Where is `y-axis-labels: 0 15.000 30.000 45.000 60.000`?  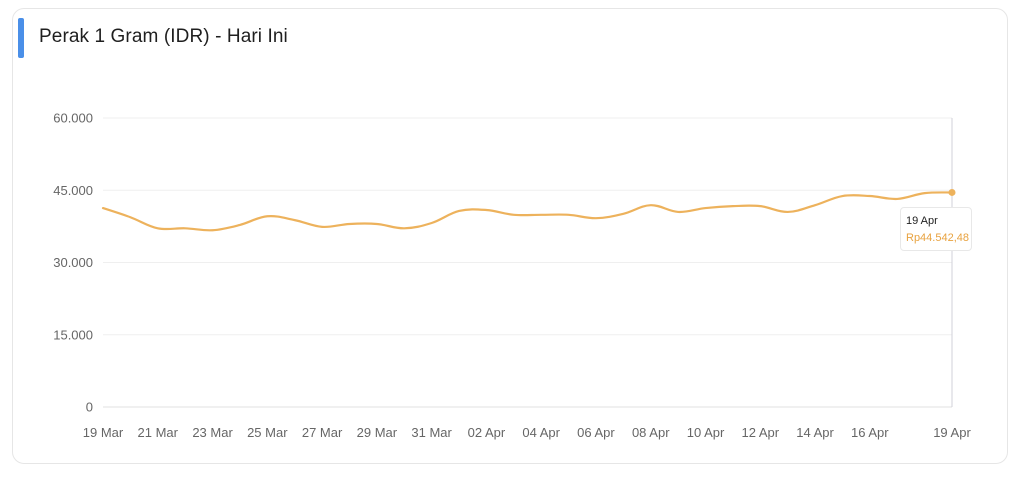 y-axis-labels: 0 15.000 30.000 45.000 60.000 is located at coordinates (73, 263).